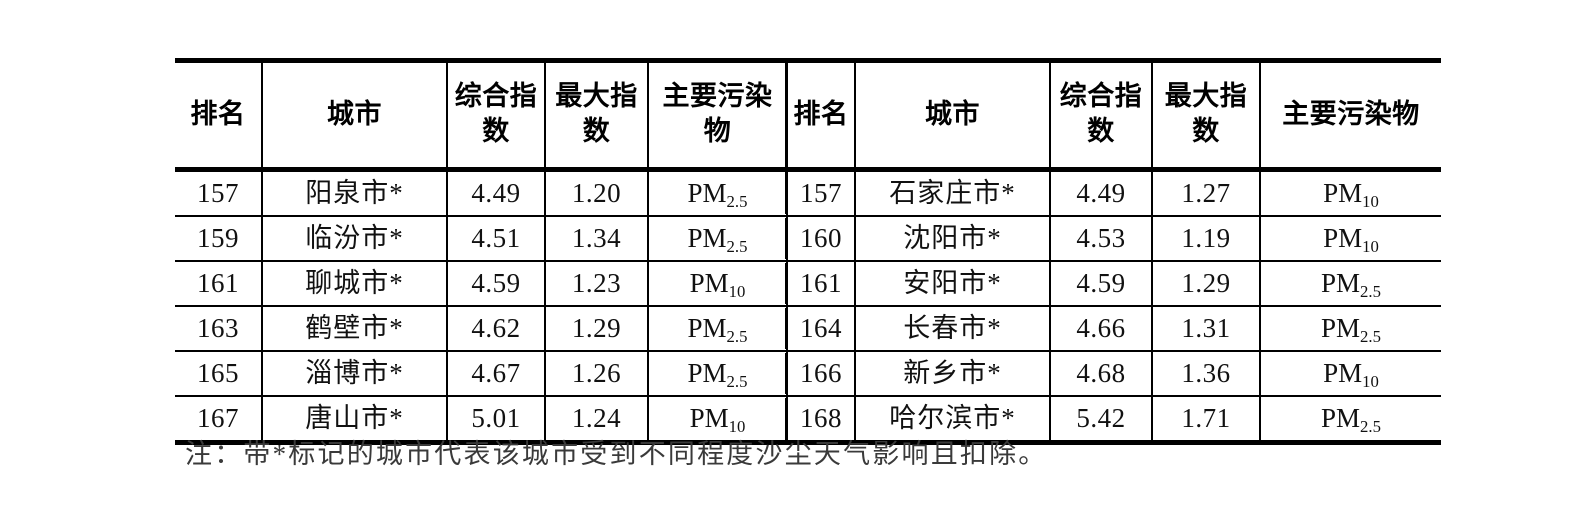 Image resolution: width=1588 pixels, height=518 pixels. Describe the element at coordinates (1101, 374) in the screenshot. I see `cell-composite-right: 4.68` at that location.